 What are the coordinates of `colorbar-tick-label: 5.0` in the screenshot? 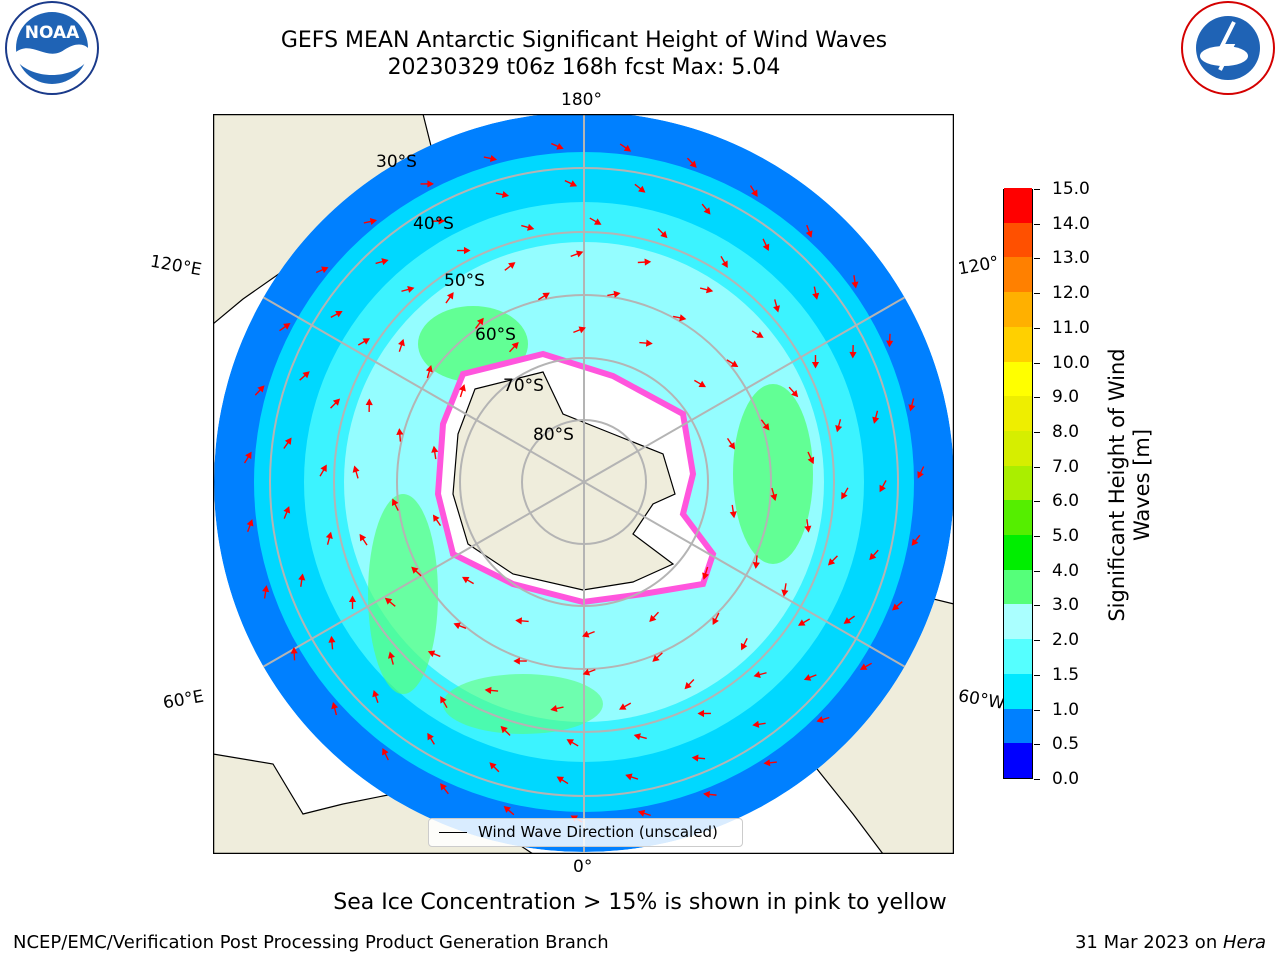 It's located at (1066, 536).